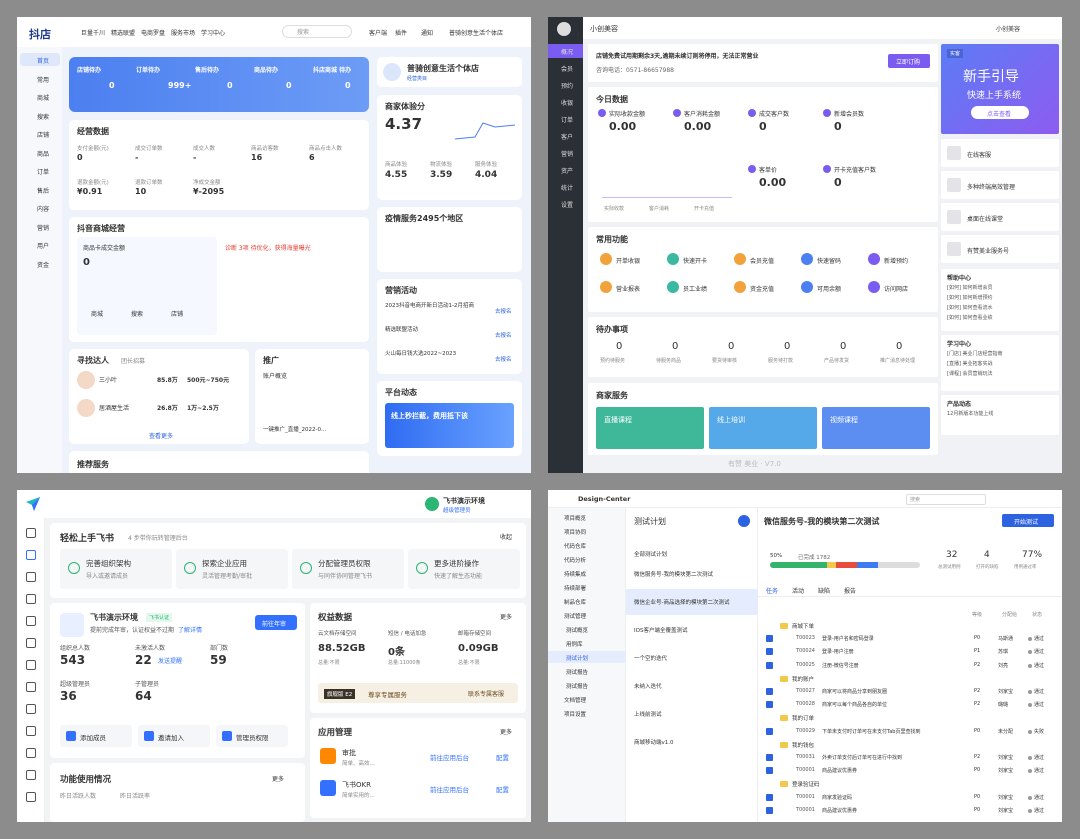 Image resolution: width=1080 pixels, height=839 pixels. Describe the element at coordinates (970, 298) in the screenshot. I see `list-item: [如何] 如何新增预约` at that location.